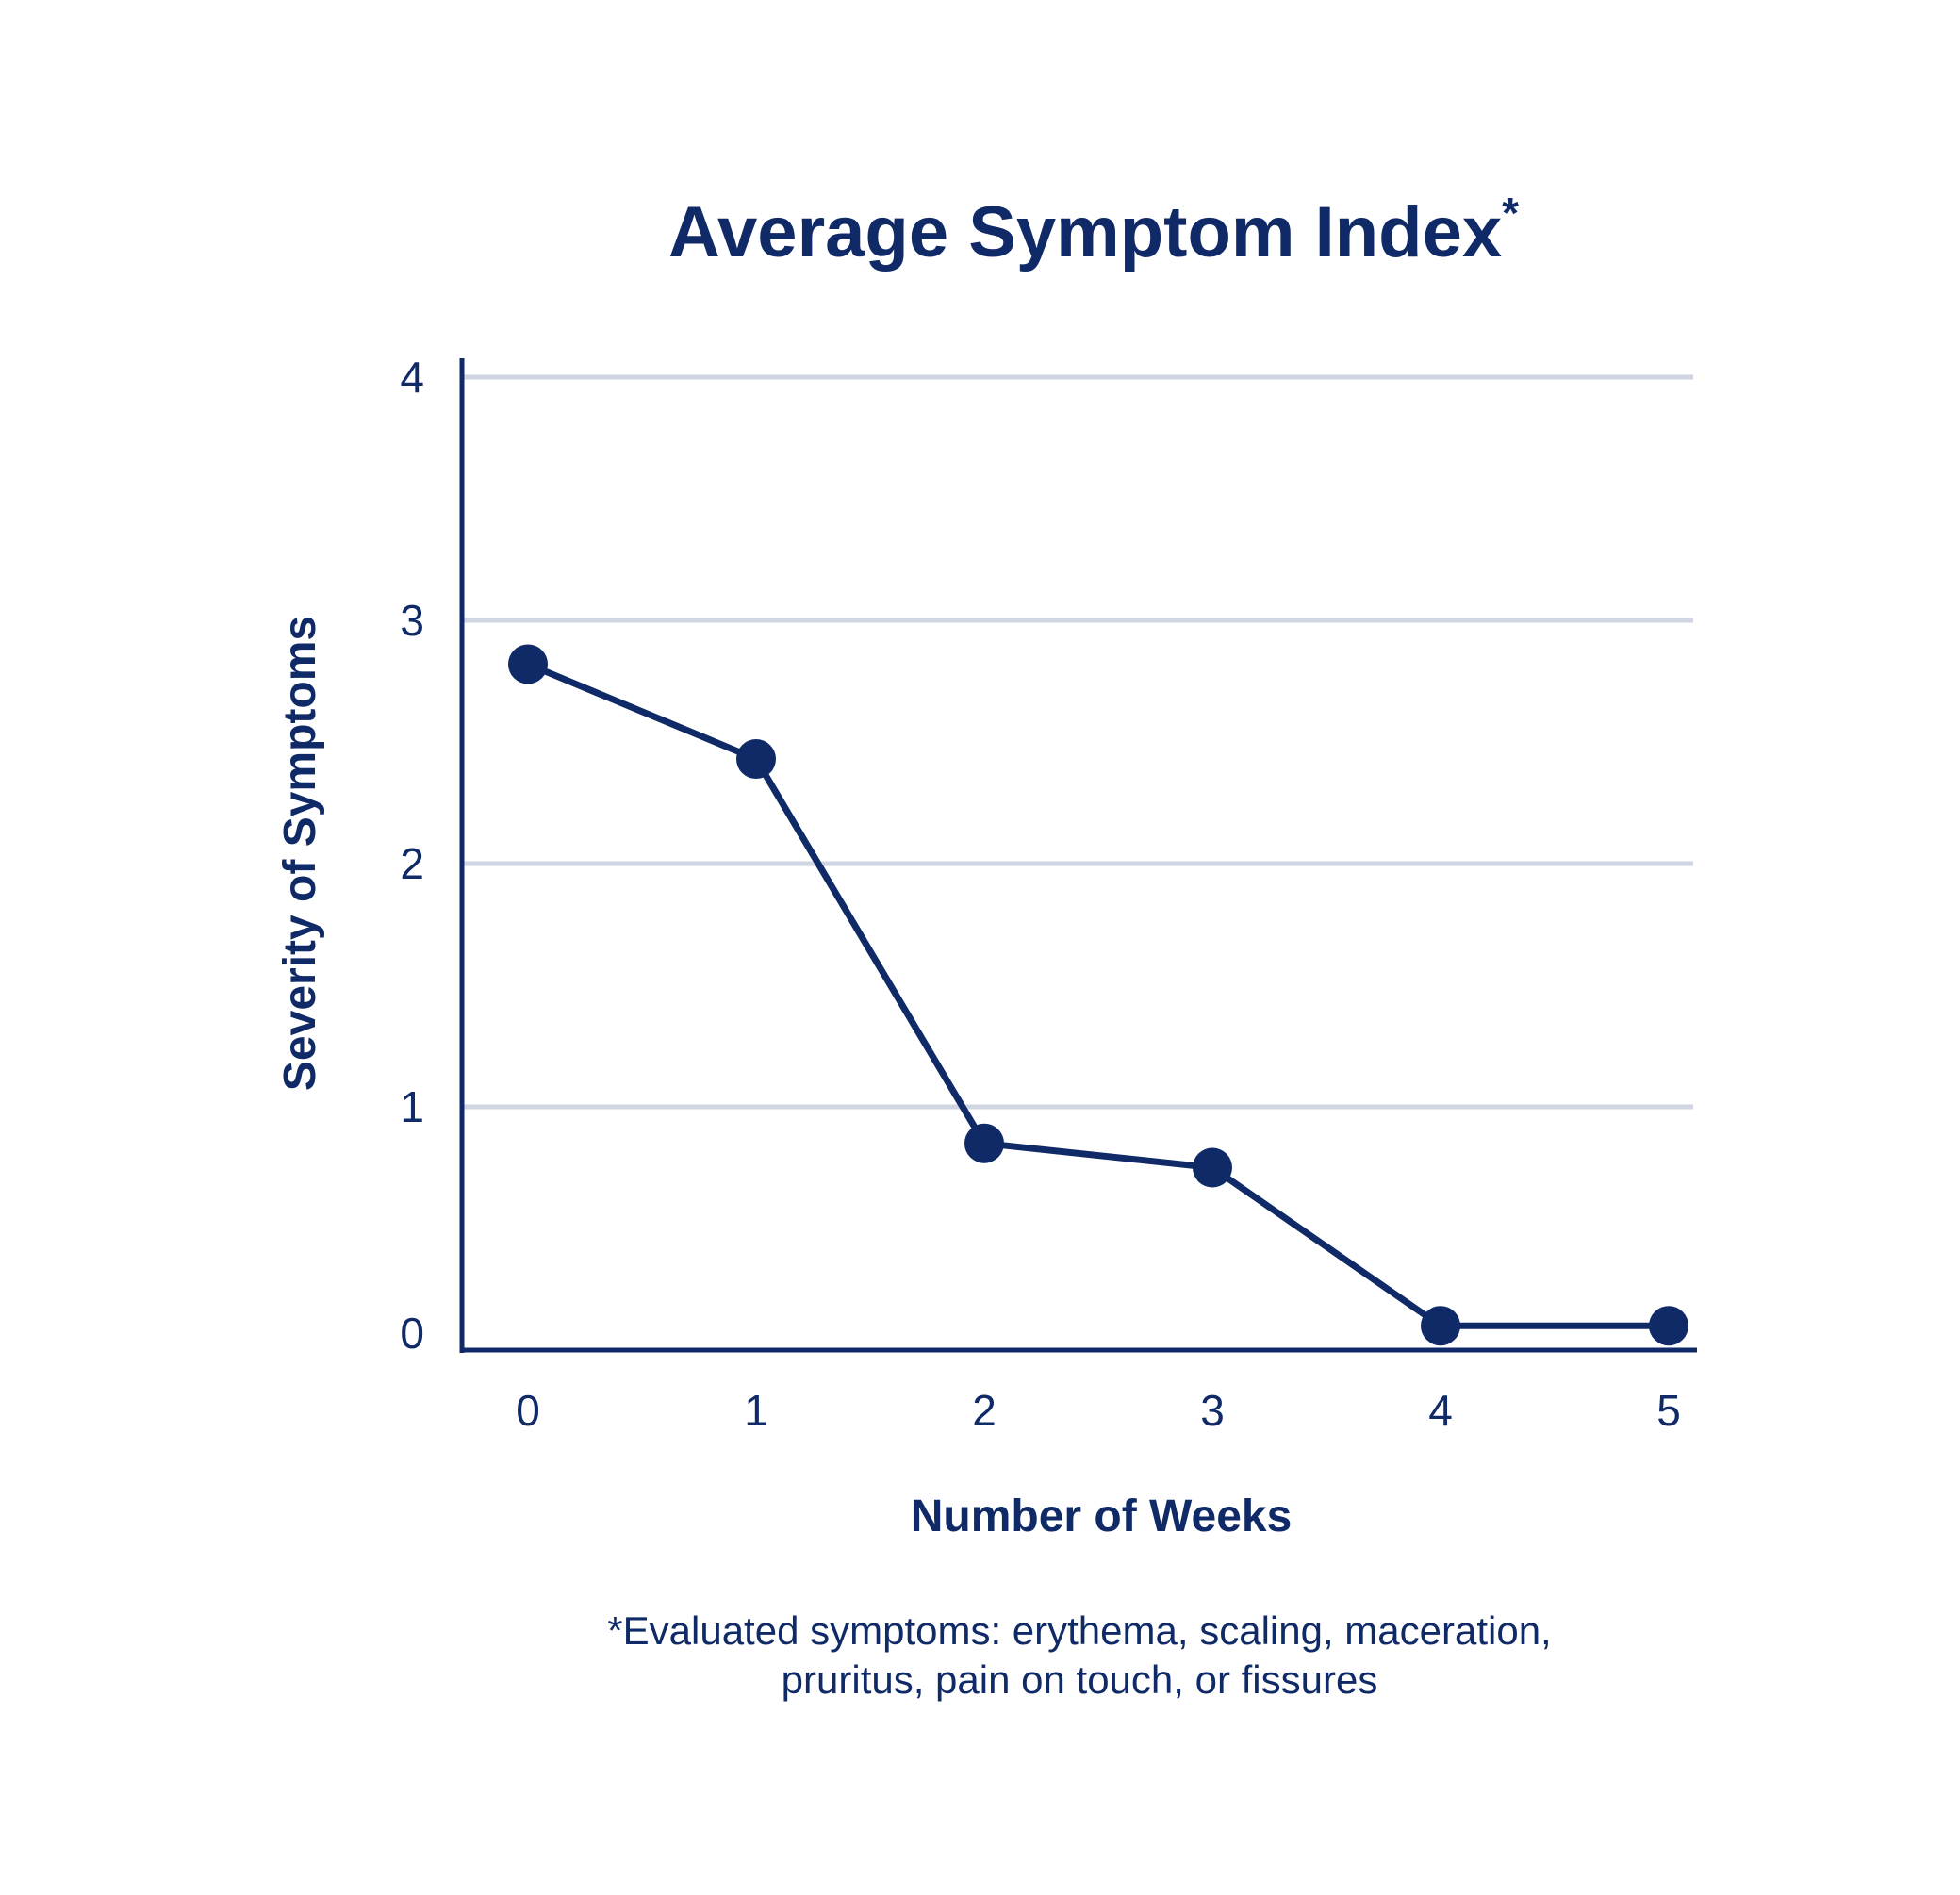  I want to click on y-tick-label: 4, so click(412, 377).